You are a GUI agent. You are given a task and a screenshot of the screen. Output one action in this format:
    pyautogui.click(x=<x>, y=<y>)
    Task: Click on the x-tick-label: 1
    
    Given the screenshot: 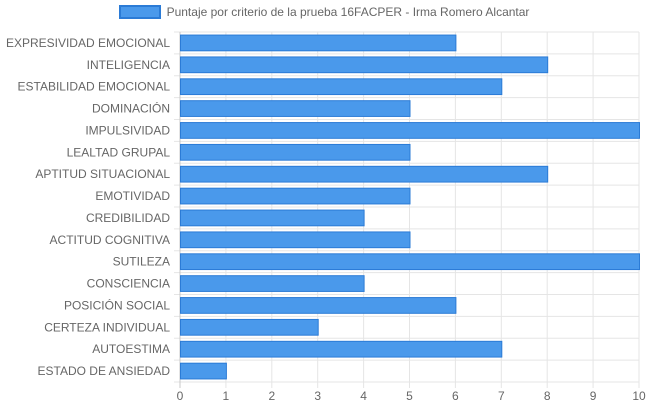 What is the action you would take?
    pyautogui.click(x=226, y=396)
    